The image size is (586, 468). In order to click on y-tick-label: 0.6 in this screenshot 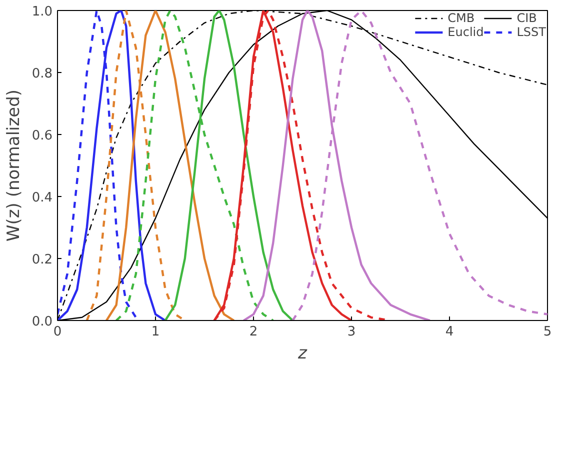, I will do `click(42, 136)`.